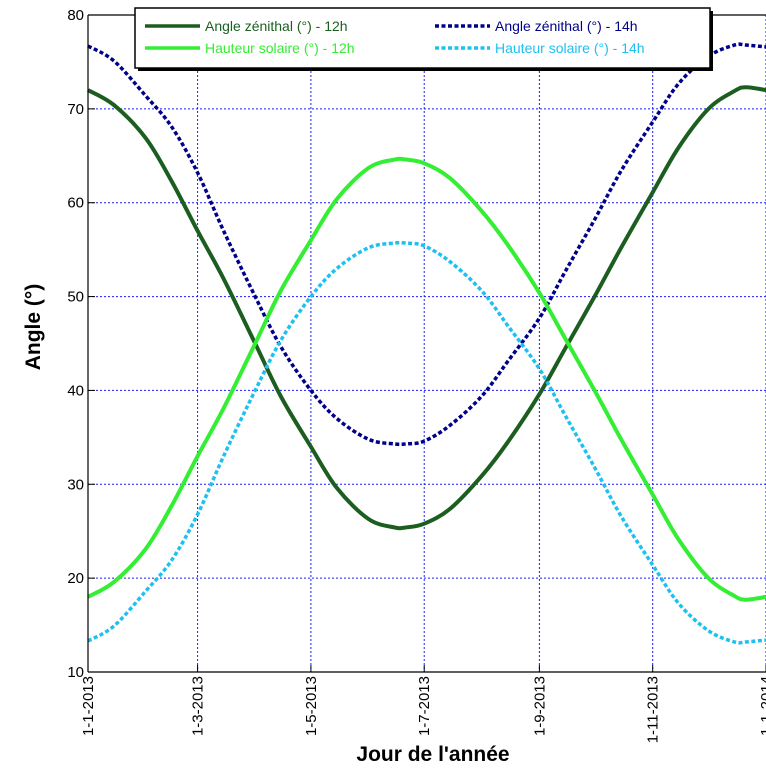  I want to click on x-tick-label: 1-7-2013, so click(424, 706).